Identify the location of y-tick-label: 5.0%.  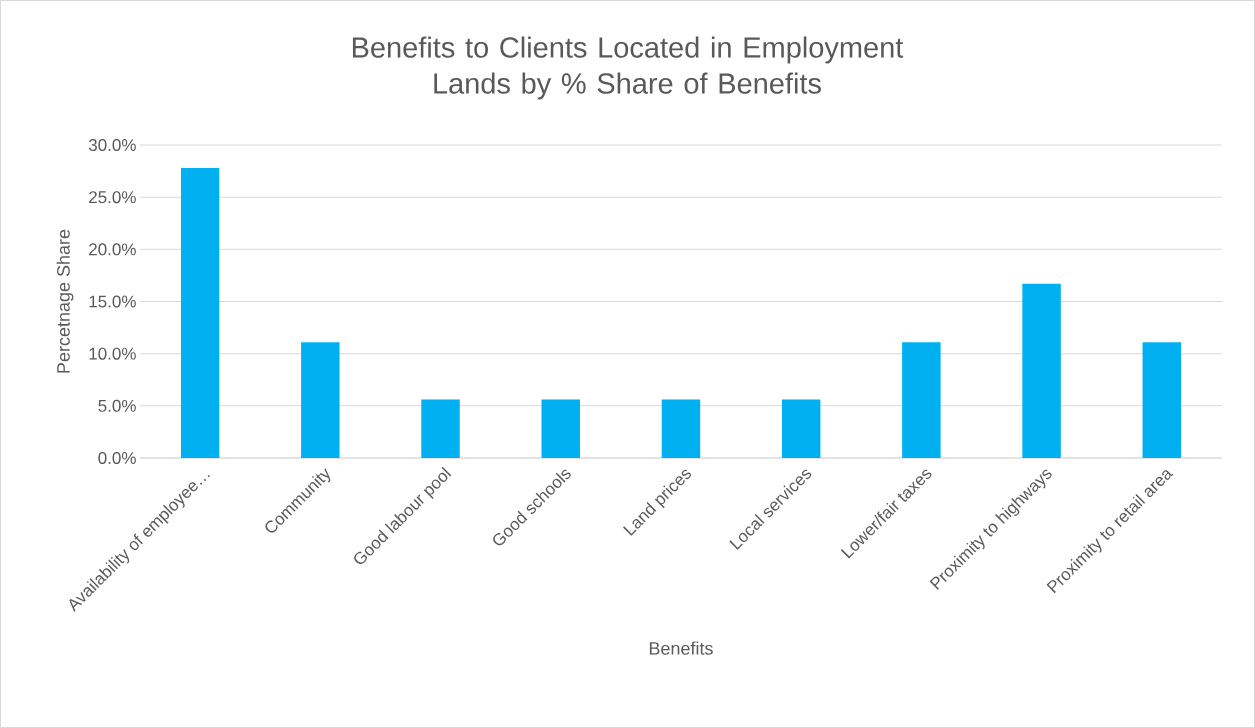
(117, 405).